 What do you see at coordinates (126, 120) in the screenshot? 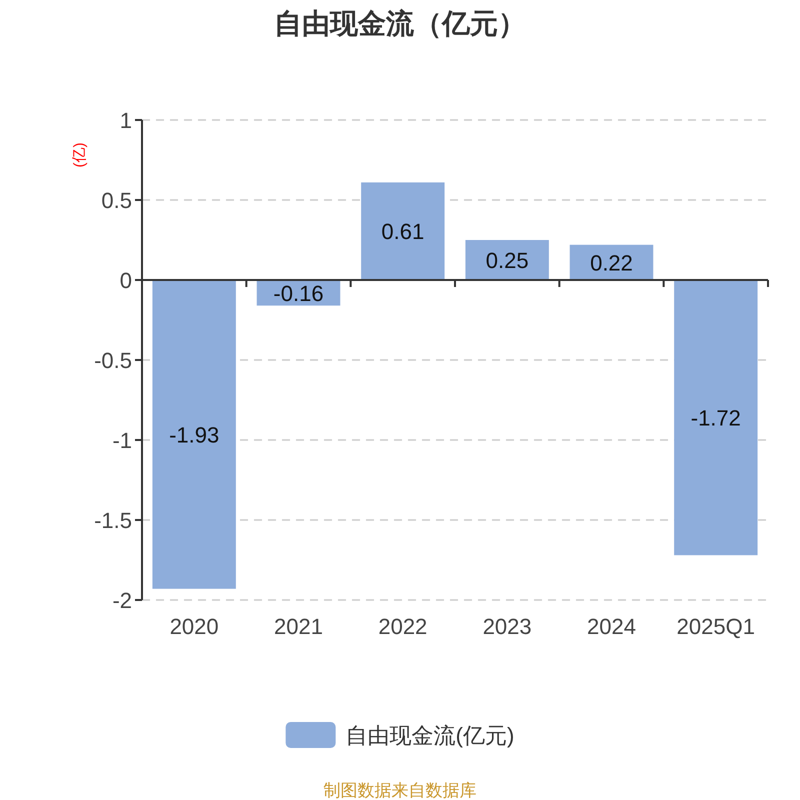
I see `y-tick-label: 1` at bounding box center [126, 120].